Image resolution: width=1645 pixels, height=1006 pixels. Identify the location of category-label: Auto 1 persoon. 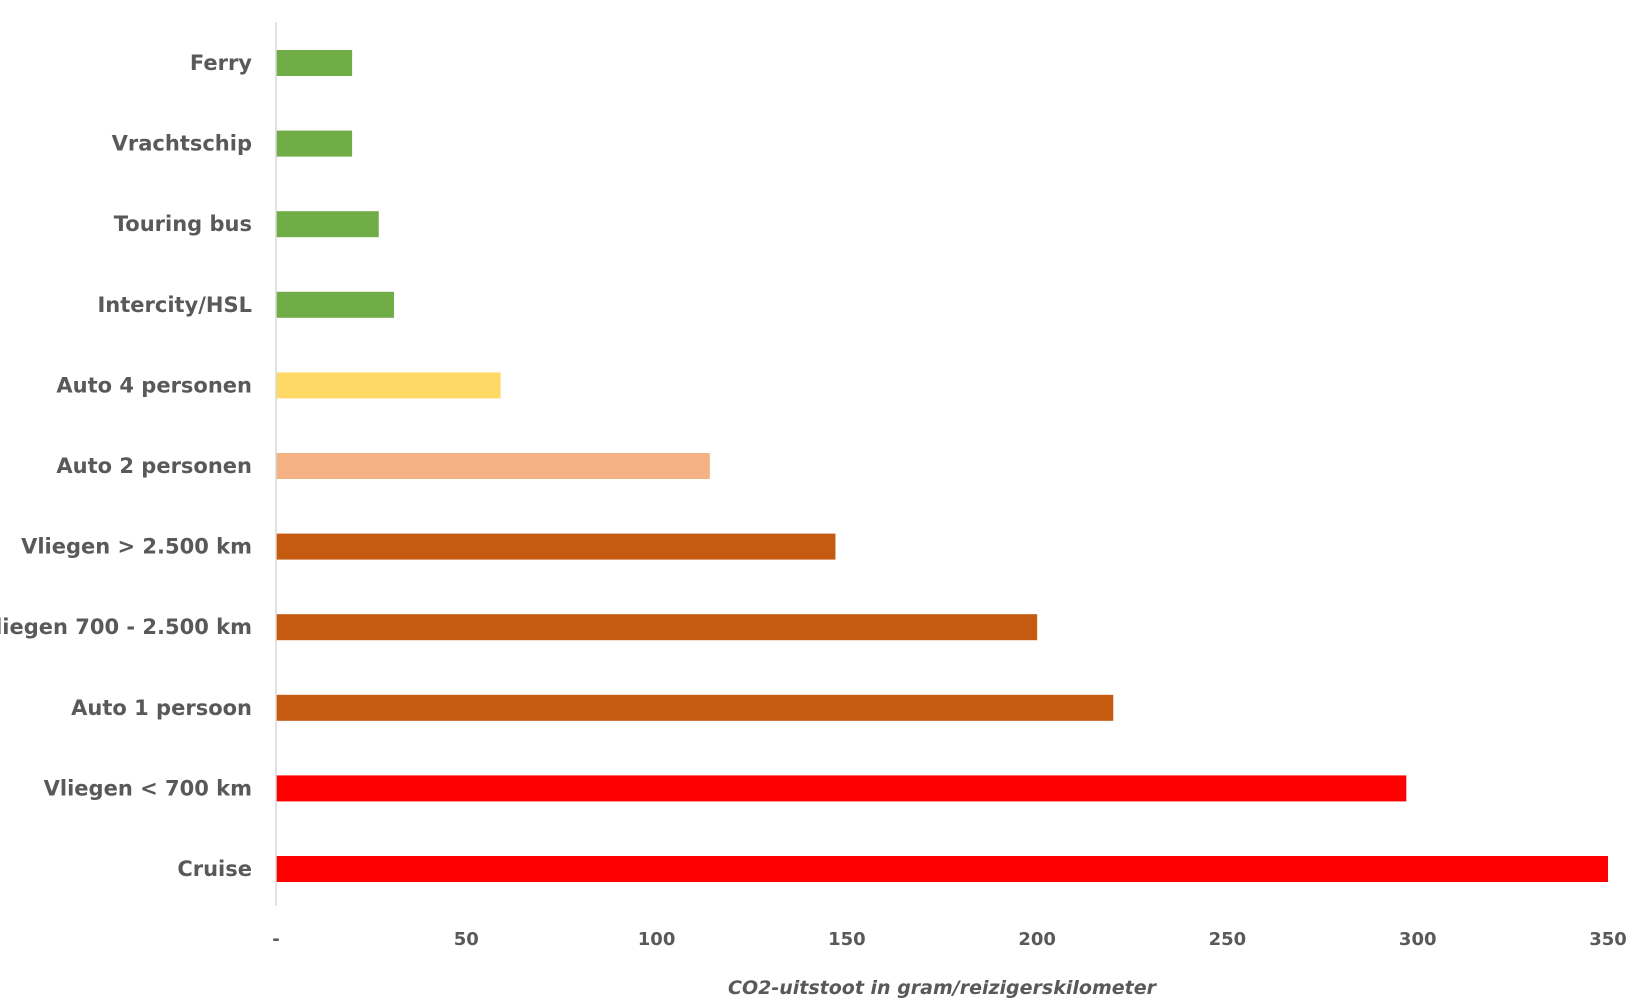
(161, 708).